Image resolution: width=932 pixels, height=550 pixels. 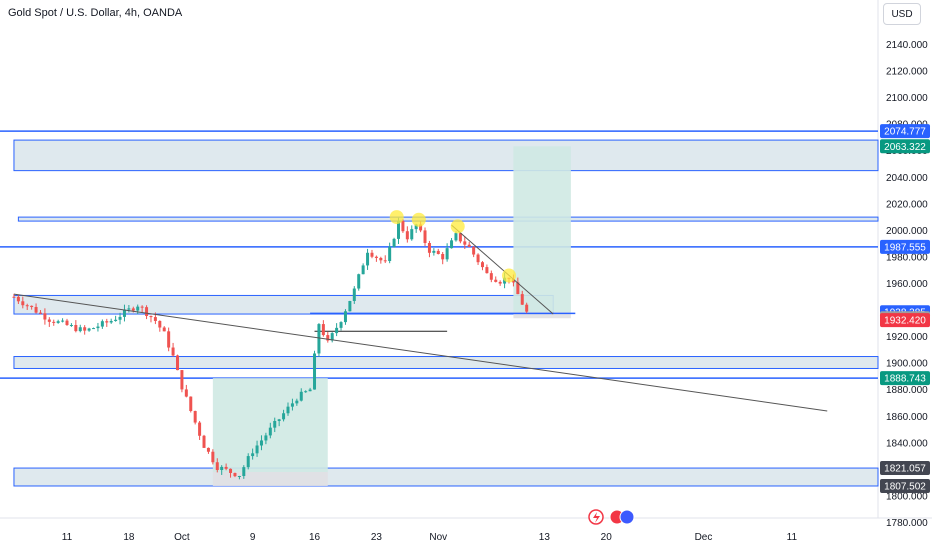 What do you see at coordinates (907, 337) in the screenshot?
I see `y-tick-label: 1920.000` at bounding box center [907, 337].